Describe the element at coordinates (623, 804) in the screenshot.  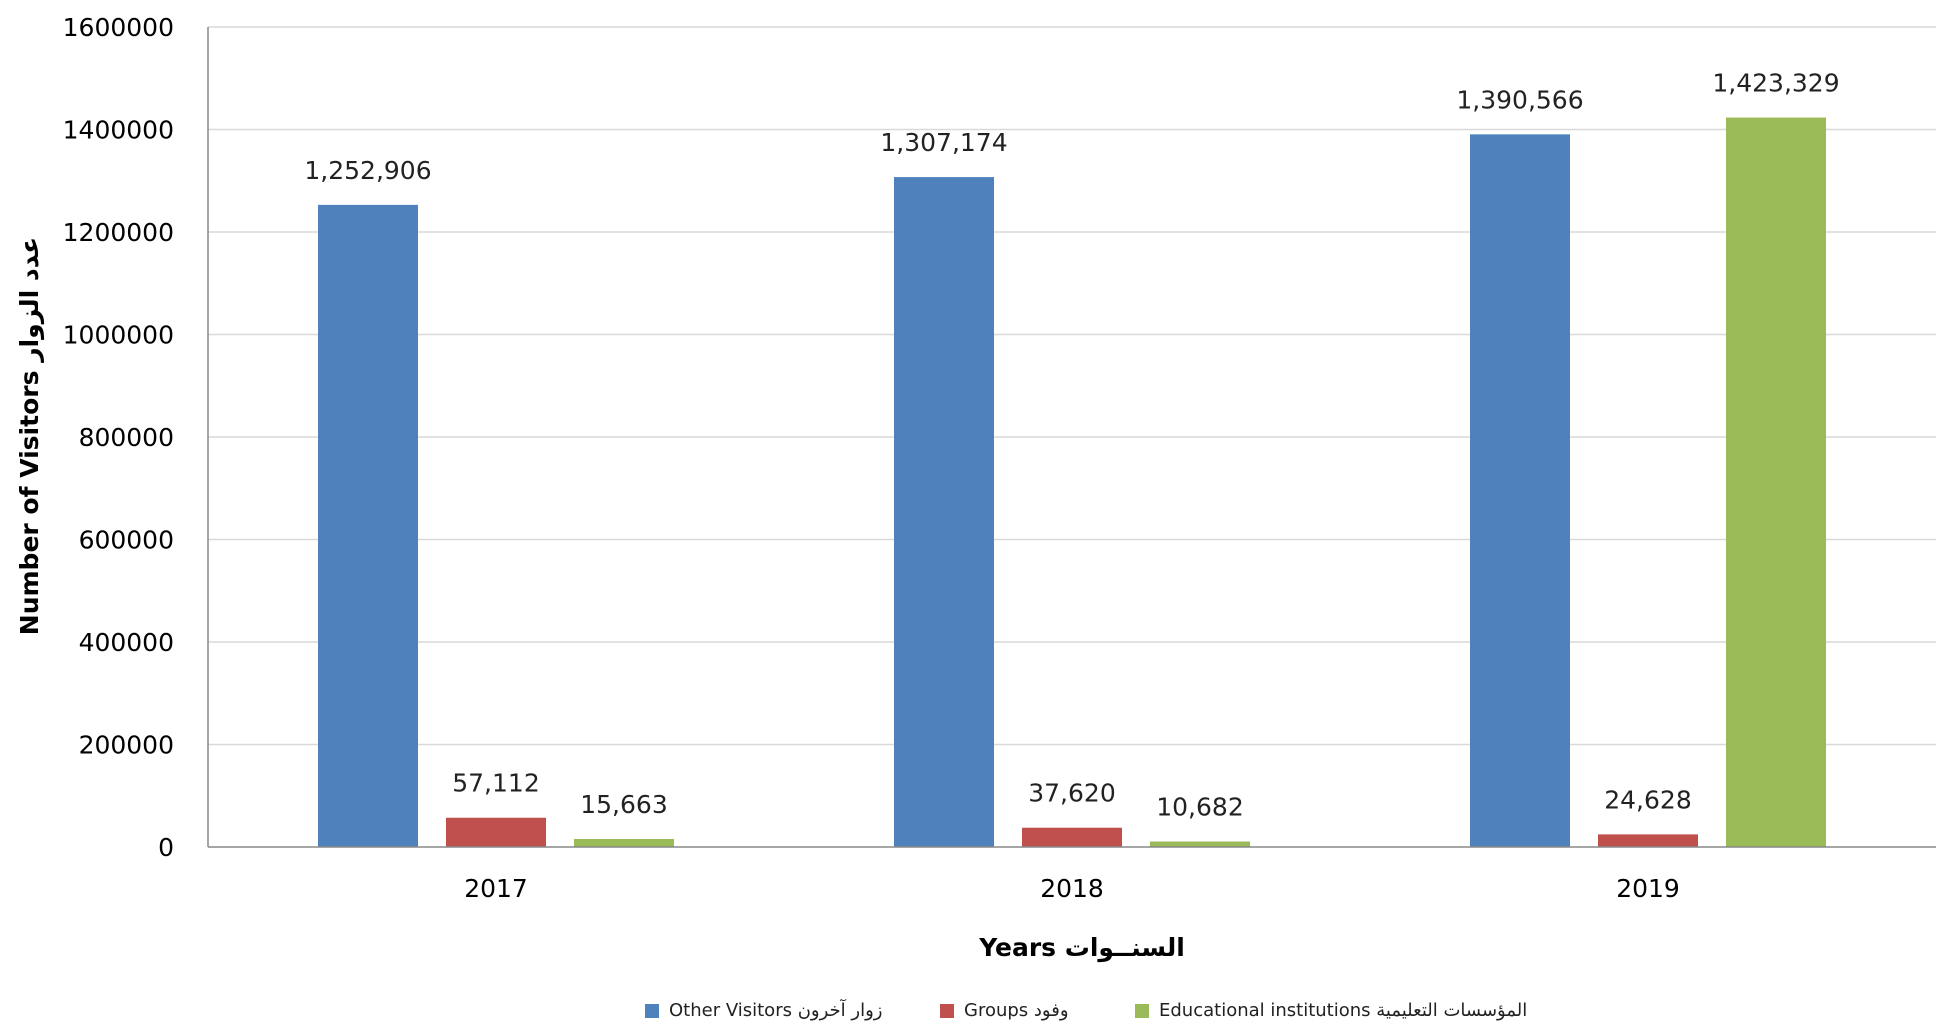
I see `data-label: 15,663` at that location.